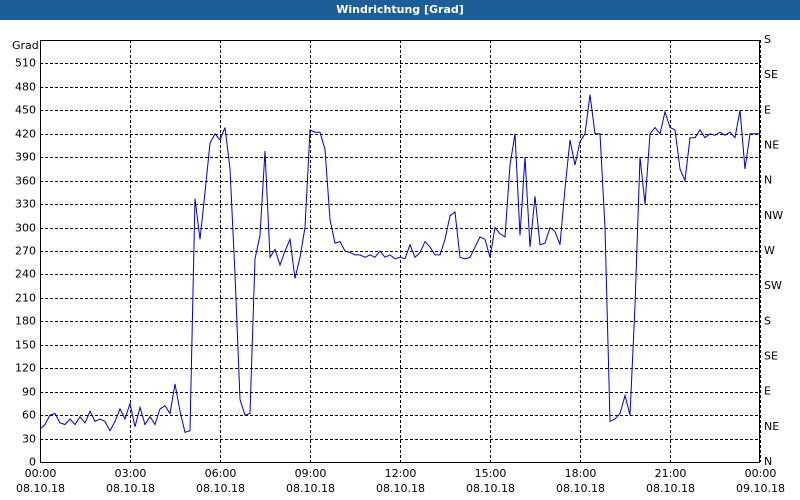 Image resolution: width=800 pixels, height=500 pixels. I want to click on y-axis-label: Grad, so click(25, 45).